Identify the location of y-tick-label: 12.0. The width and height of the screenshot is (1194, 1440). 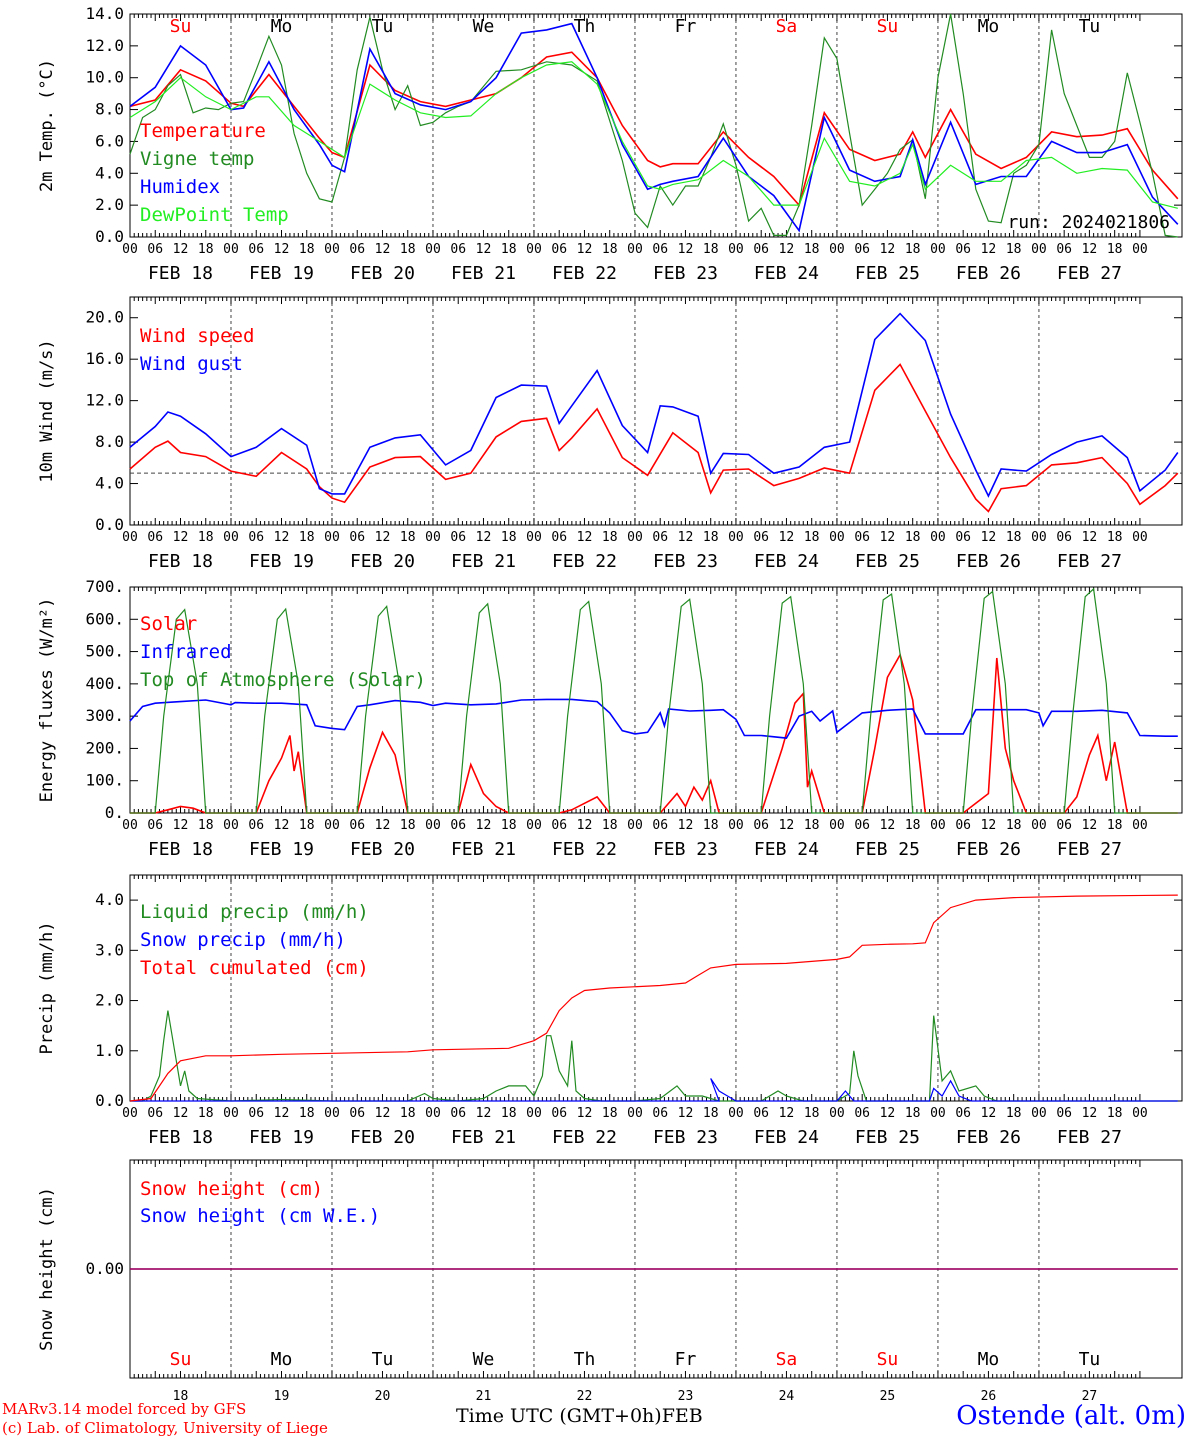
(104, 400).